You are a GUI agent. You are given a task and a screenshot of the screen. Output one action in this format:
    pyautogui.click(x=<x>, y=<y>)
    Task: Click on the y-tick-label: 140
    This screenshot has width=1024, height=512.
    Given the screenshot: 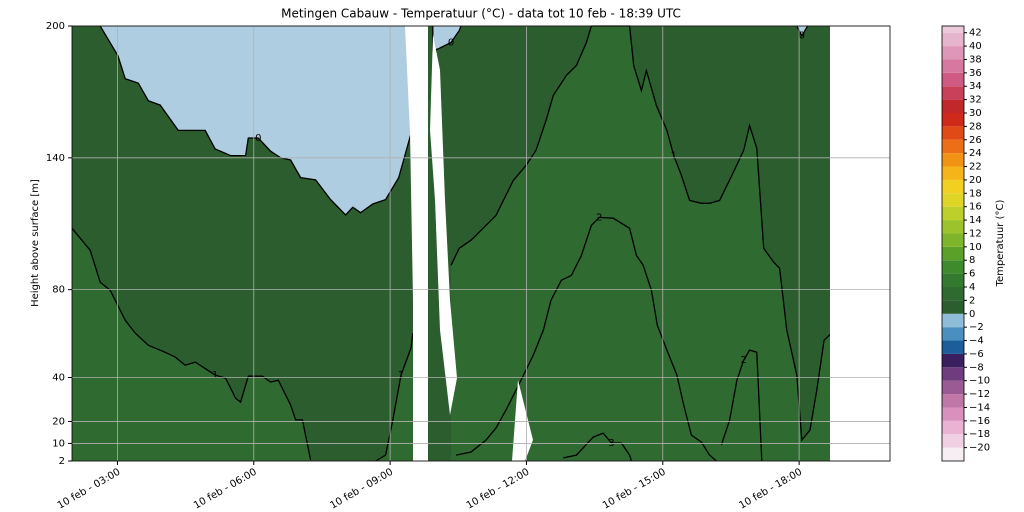 What is the action you would take?
    pyautogui.click(x=55, y=158)
    